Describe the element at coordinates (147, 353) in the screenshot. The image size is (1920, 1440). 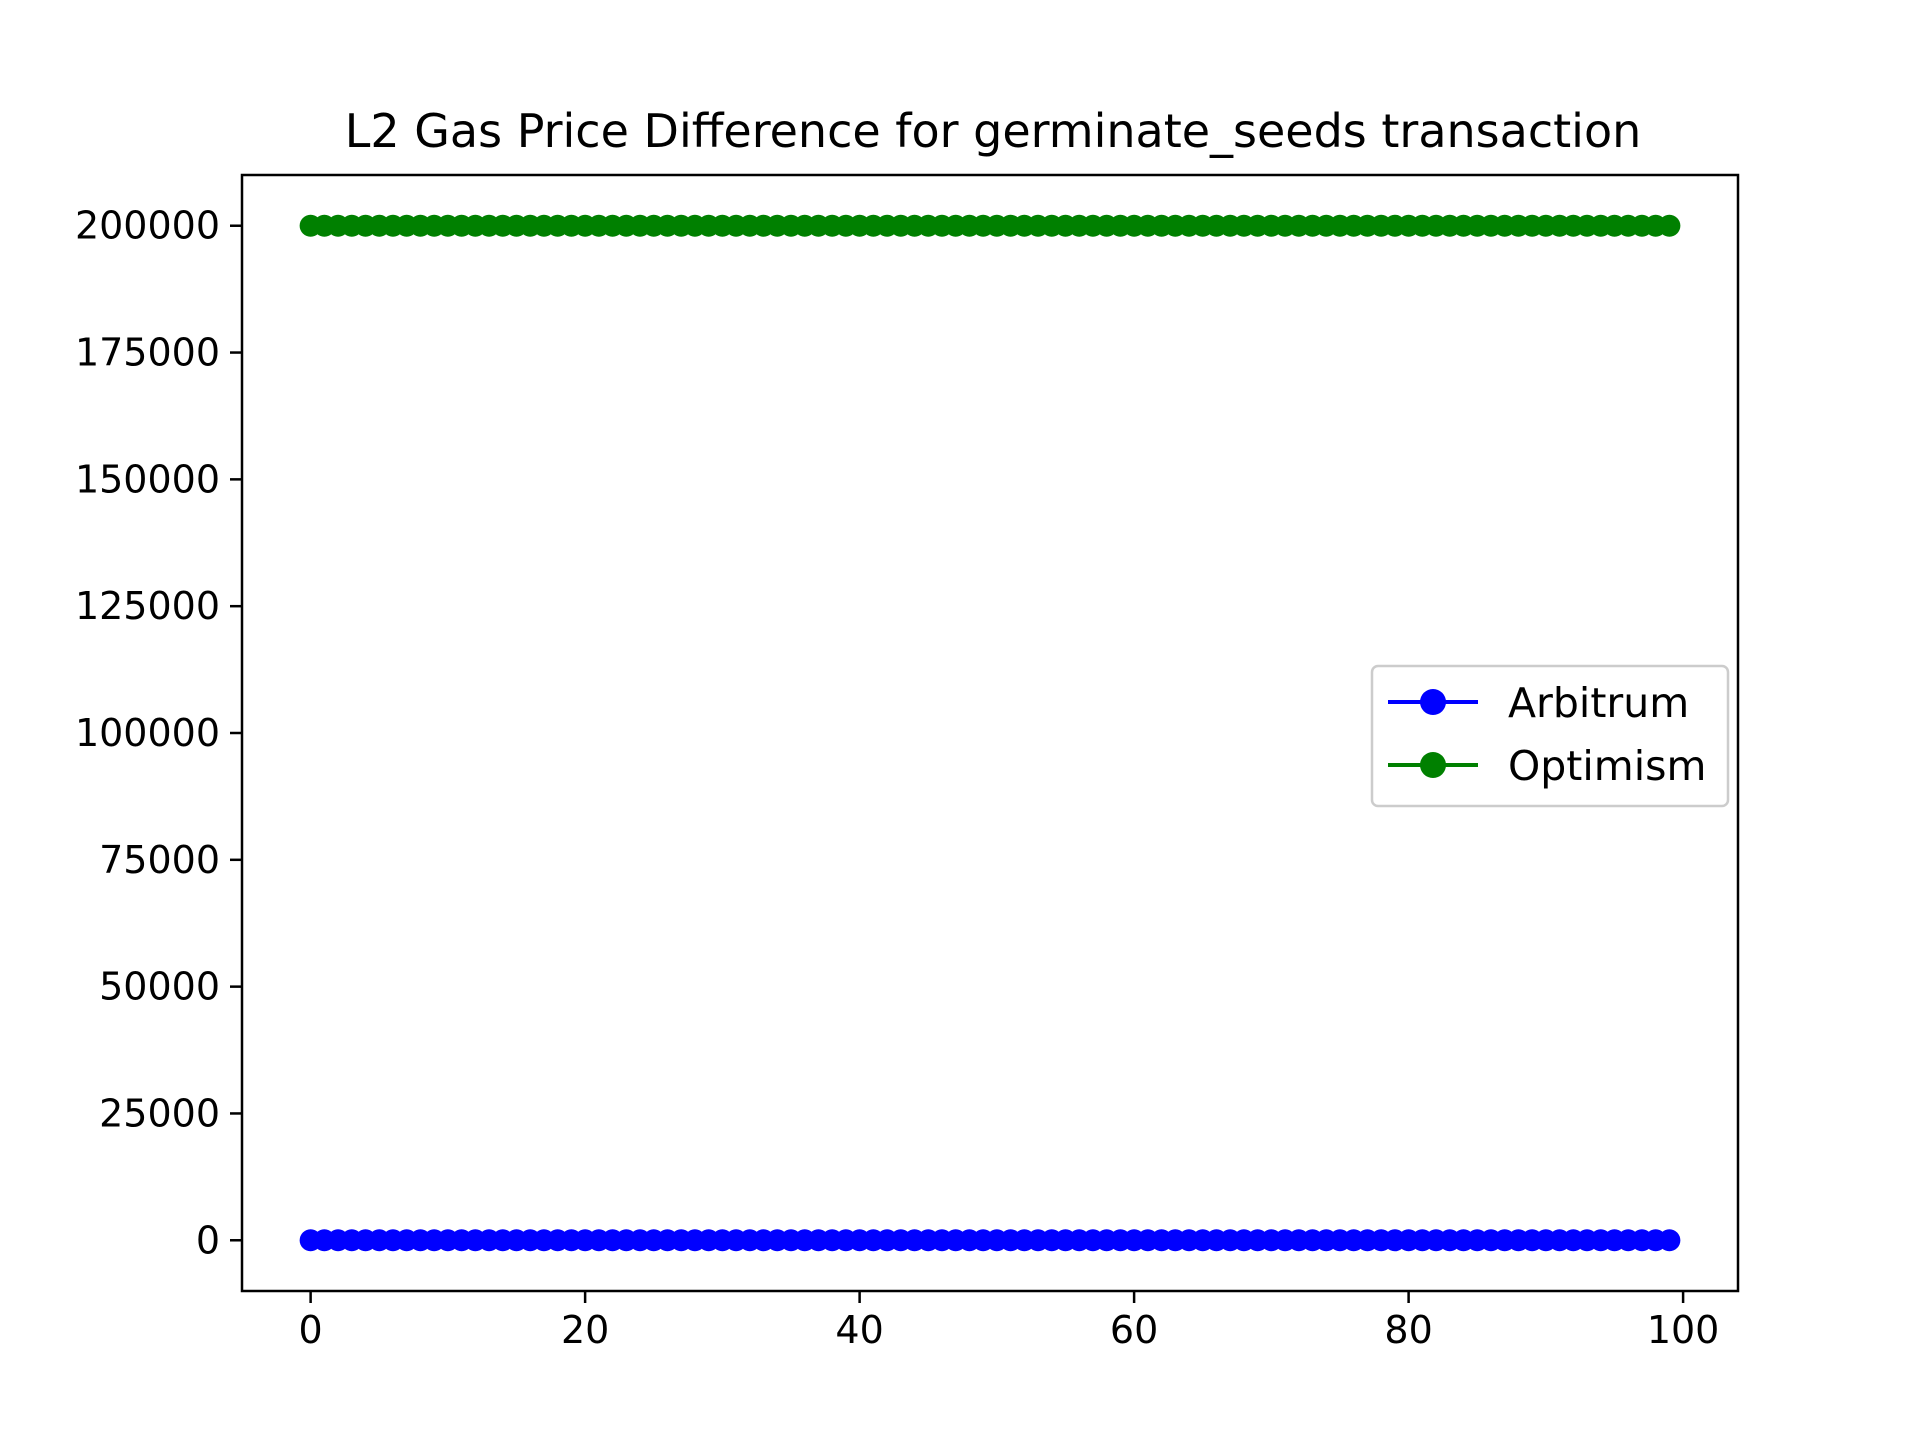
I see `y-tick-label: 175000` at that location.